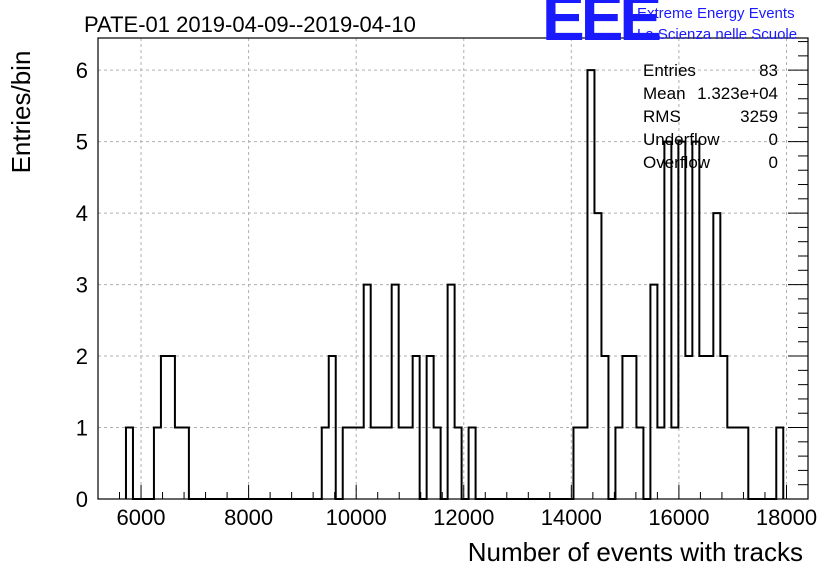 Image resolution: width=836 pixels, height=572 pixels. What do you see at coordinates (250, 24) in the screenshot?
I see `chart-title: PATE-01 2019-04-09--2019-04-10` at bounding box center [250, 24].